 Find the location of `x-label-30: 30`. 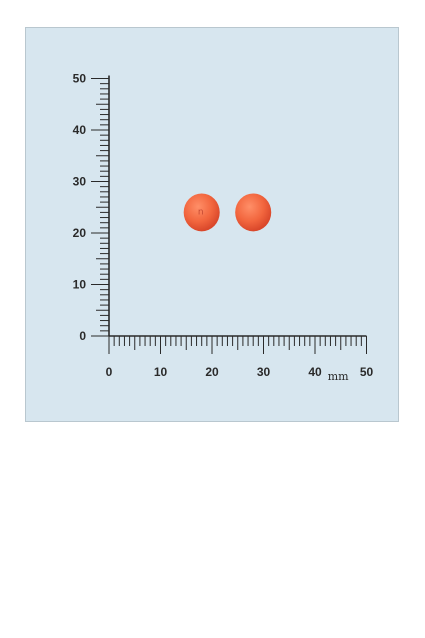

x-label-30: 30 is located at coordinates (264, 372).